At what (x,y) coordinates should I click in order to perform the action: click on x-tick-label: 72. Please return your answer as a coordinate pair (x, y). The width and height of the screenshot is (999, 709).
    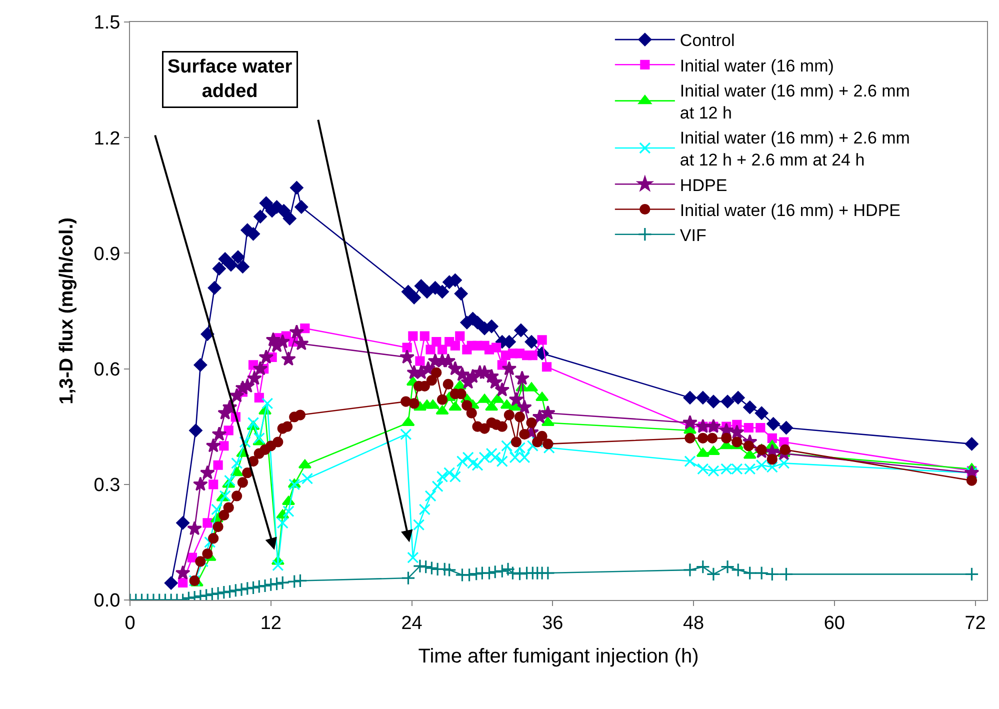
    Looking at the image, I should click on (975, 623).